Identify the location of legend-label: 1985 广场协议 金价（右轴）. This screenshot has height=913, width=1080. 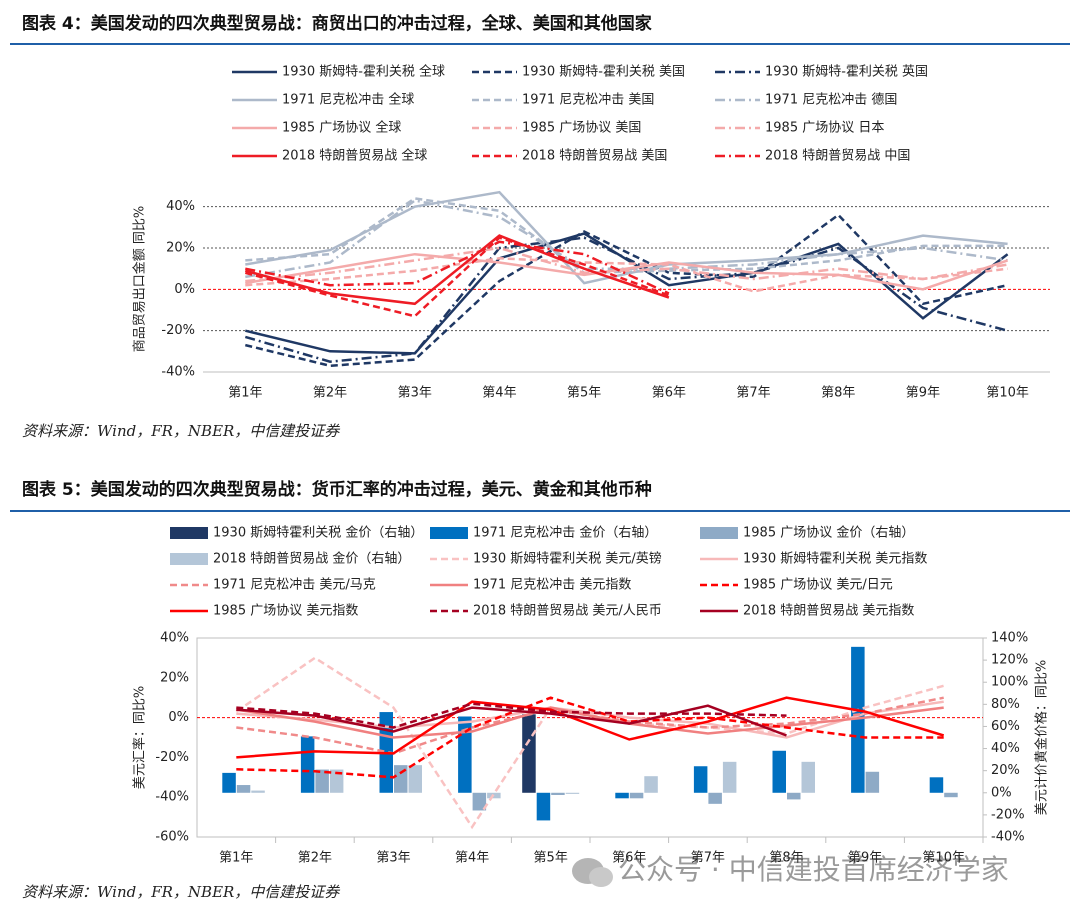
(828, 533).